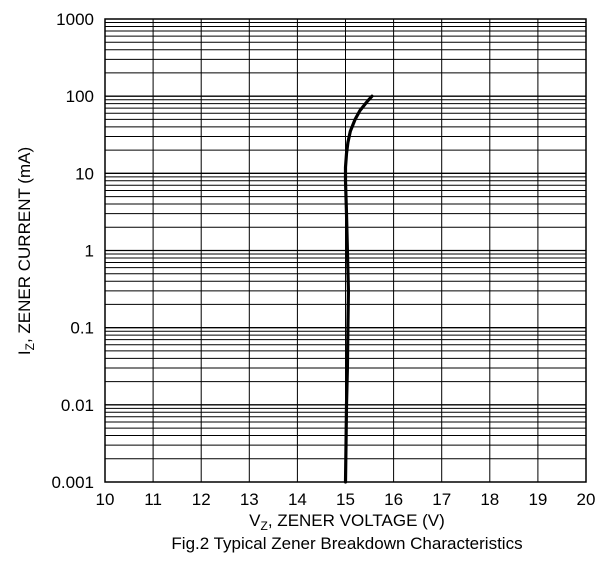 The image size is (615, 582). Describe the element at coordinates (105, 499) in the screenshot. I see `x-tick-label: 10` at that location.